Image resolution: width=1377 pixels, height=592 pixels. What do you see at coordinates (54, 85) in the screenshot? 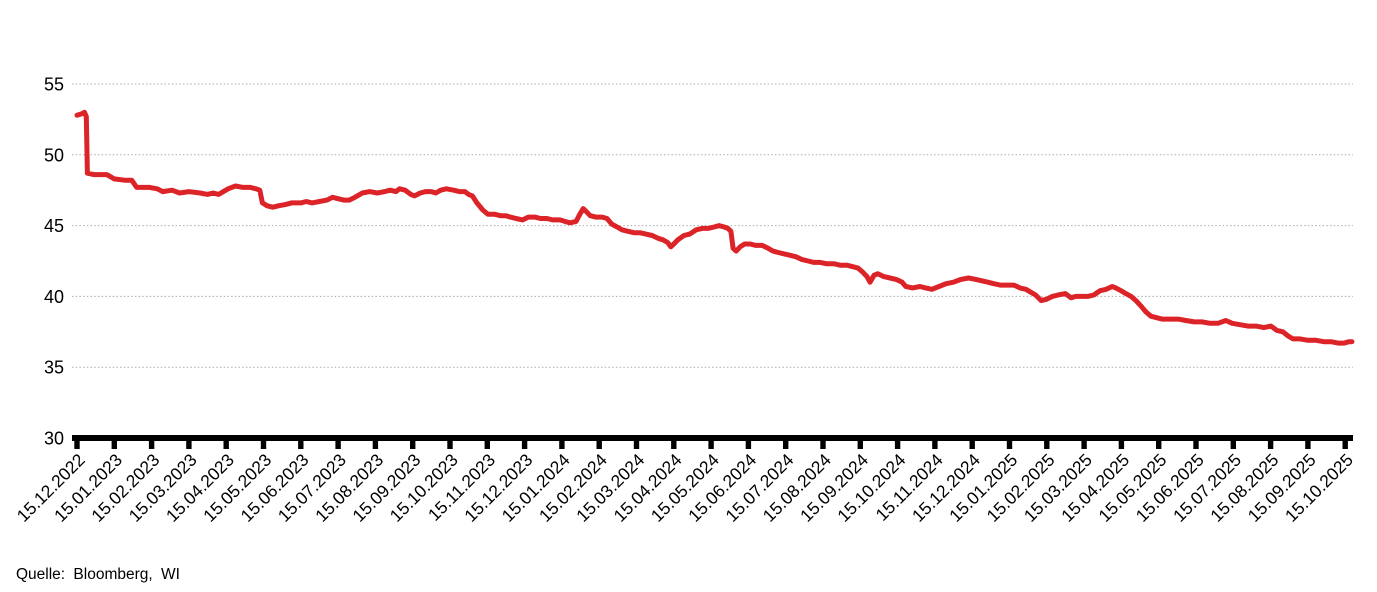
I see `y-tick-label: 55` at bounding box center [54, 85].